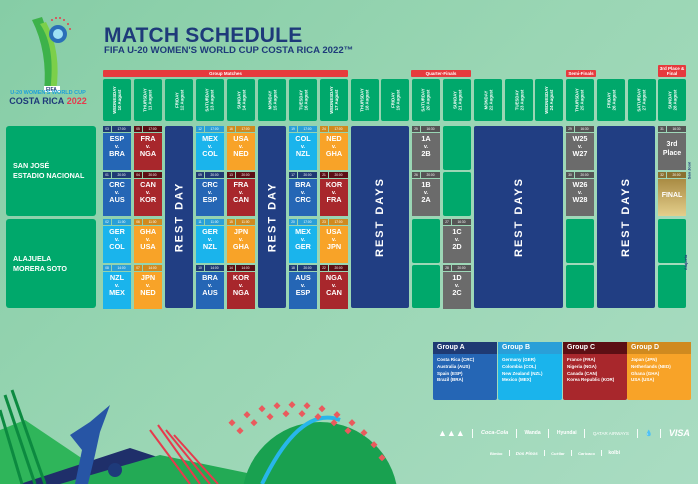 This screenshot has height=484, width=698. I want to click on match-card: 13 20:00 FRA v. CAN, so click(241, 194).